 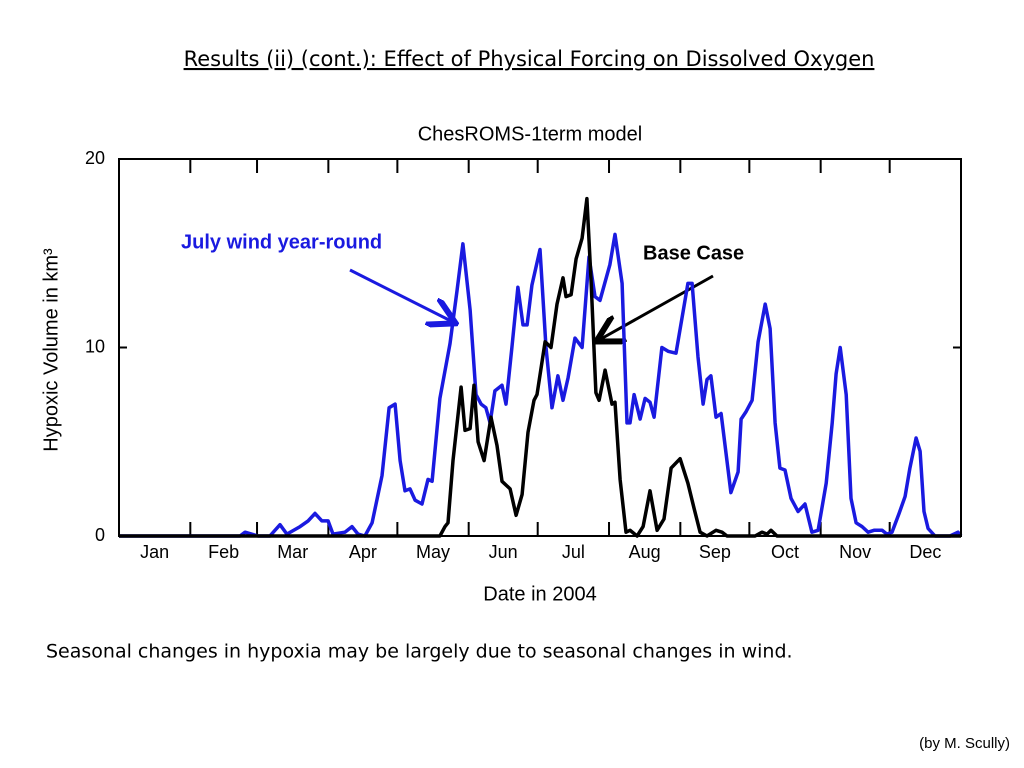 I want to click on x-tick-label: Jul, so click(x=573, y=552).